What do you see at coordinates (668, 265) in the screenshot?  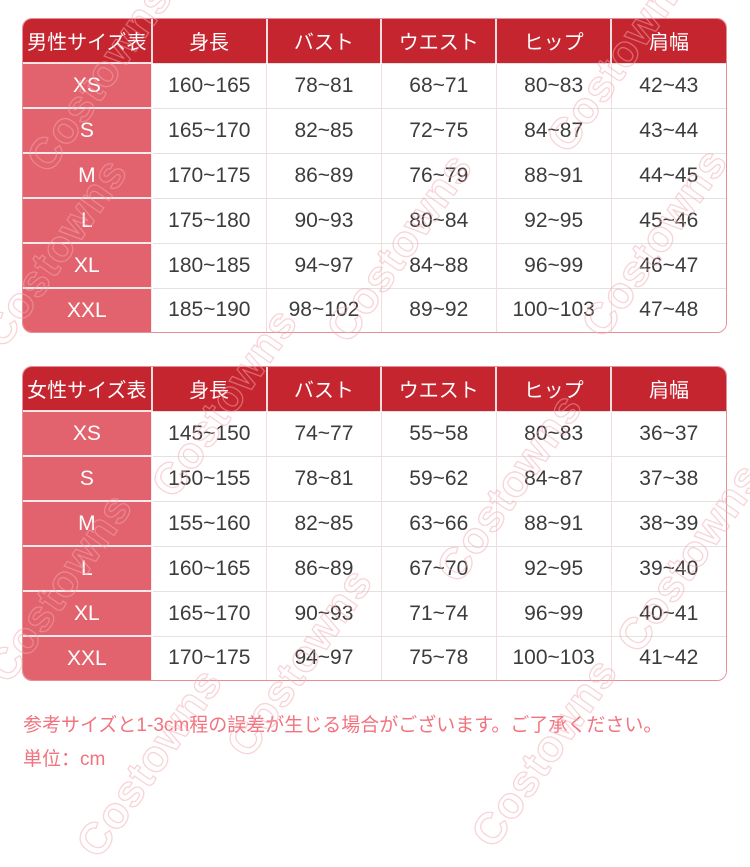 I see `size-value-cell: 46~47` at bounding box center [668, 265].